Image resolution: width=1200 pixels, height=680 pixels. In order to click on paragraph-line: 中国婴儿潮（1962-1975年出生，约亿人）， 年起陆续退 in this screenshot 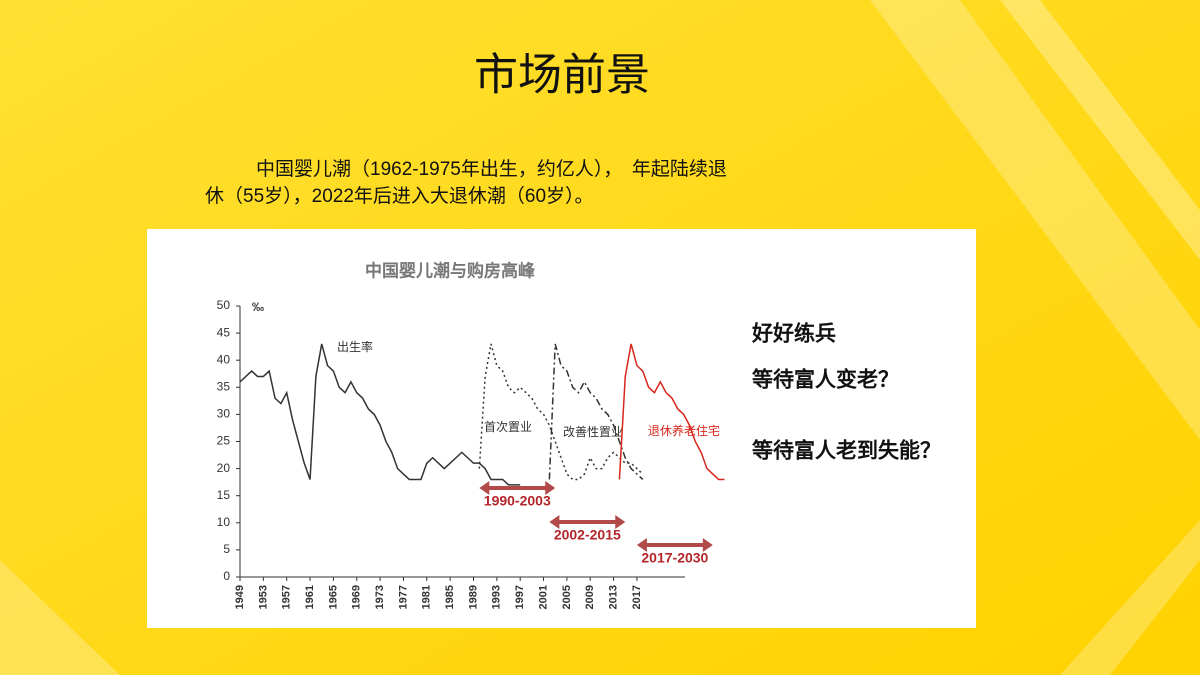, I will do `click(491, 169)`.